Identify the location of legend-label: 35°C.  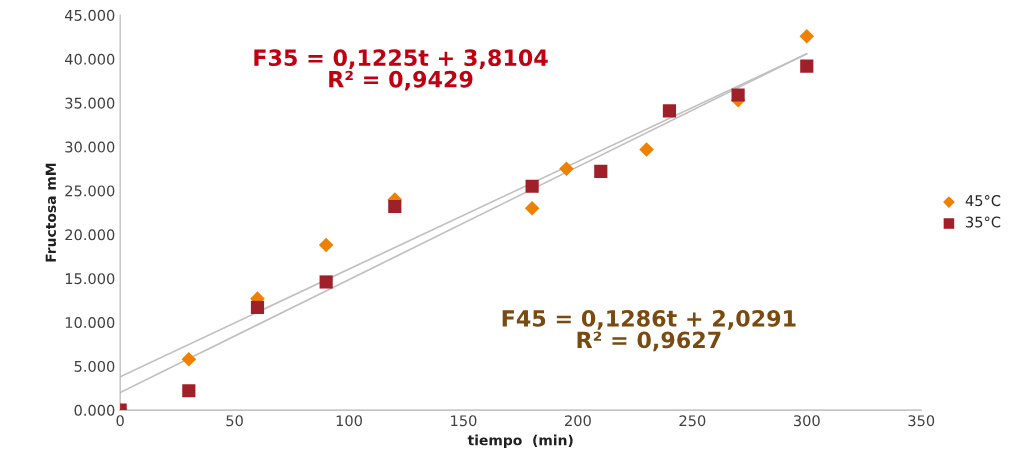
(983, 222).